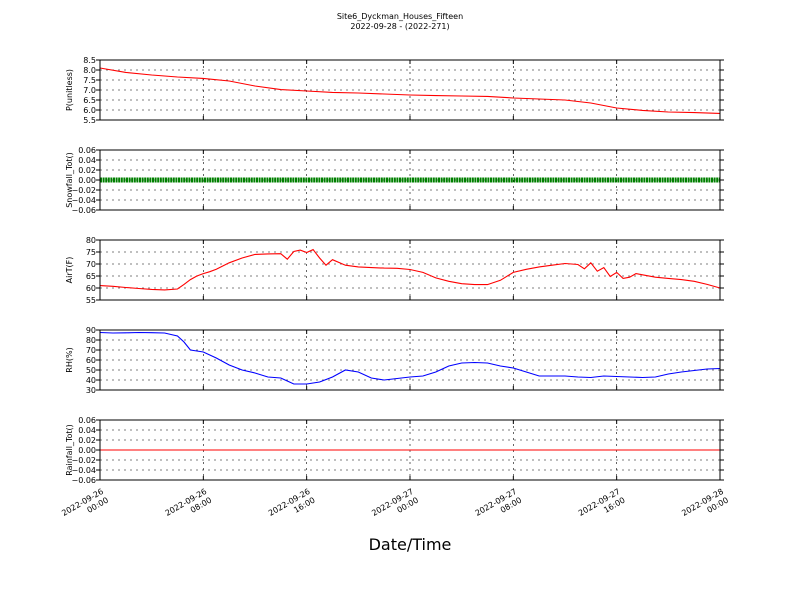  I want to click on y-tick-label: 50, so click(91, 370).